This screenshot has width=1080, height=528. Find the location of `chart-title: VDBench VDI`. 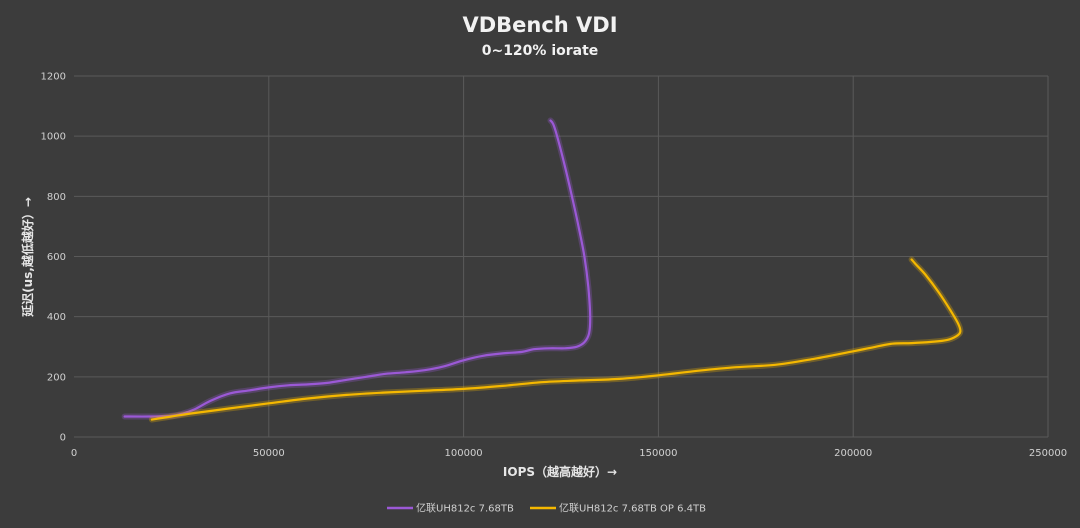

chart-title: VDBench VDI is located at coordinates (539, 25).